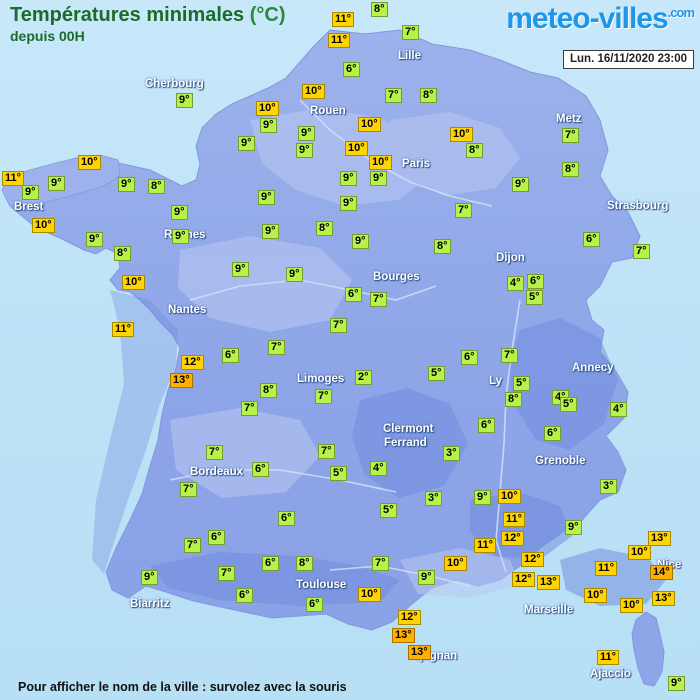 This screenshot has width=700, height=700. I want to click on temperature-chip: 2°, so click(363, 377).